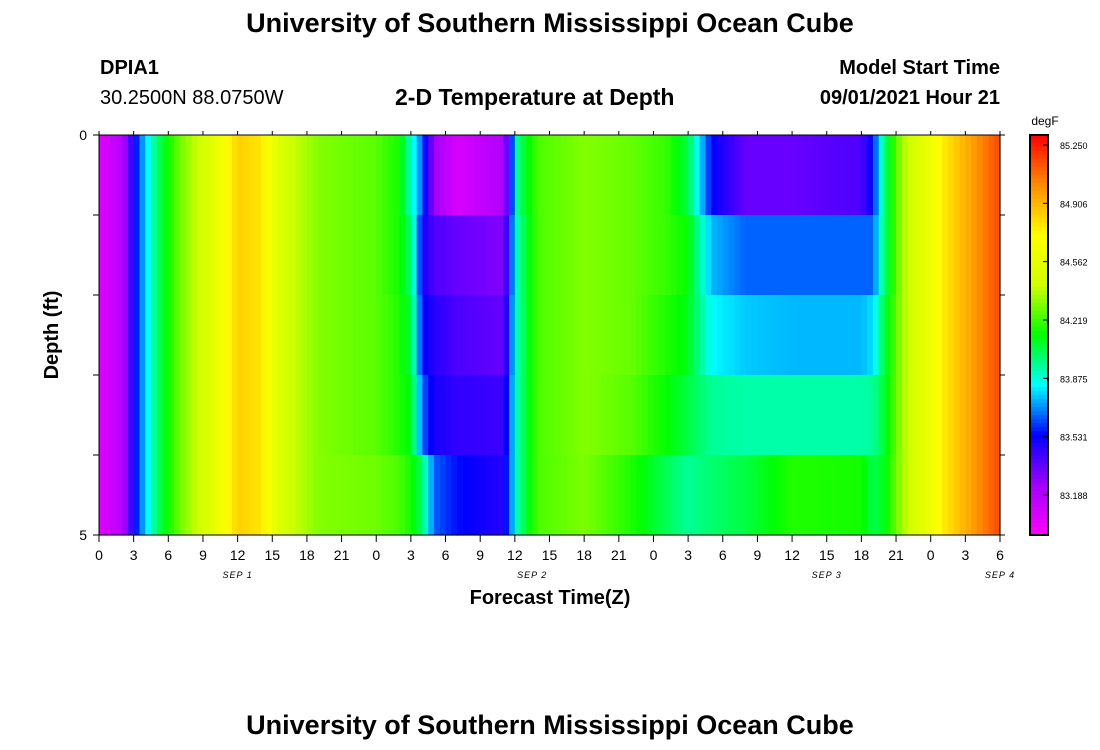  I want to click on x-tick-label: 3, so click(134, 555).